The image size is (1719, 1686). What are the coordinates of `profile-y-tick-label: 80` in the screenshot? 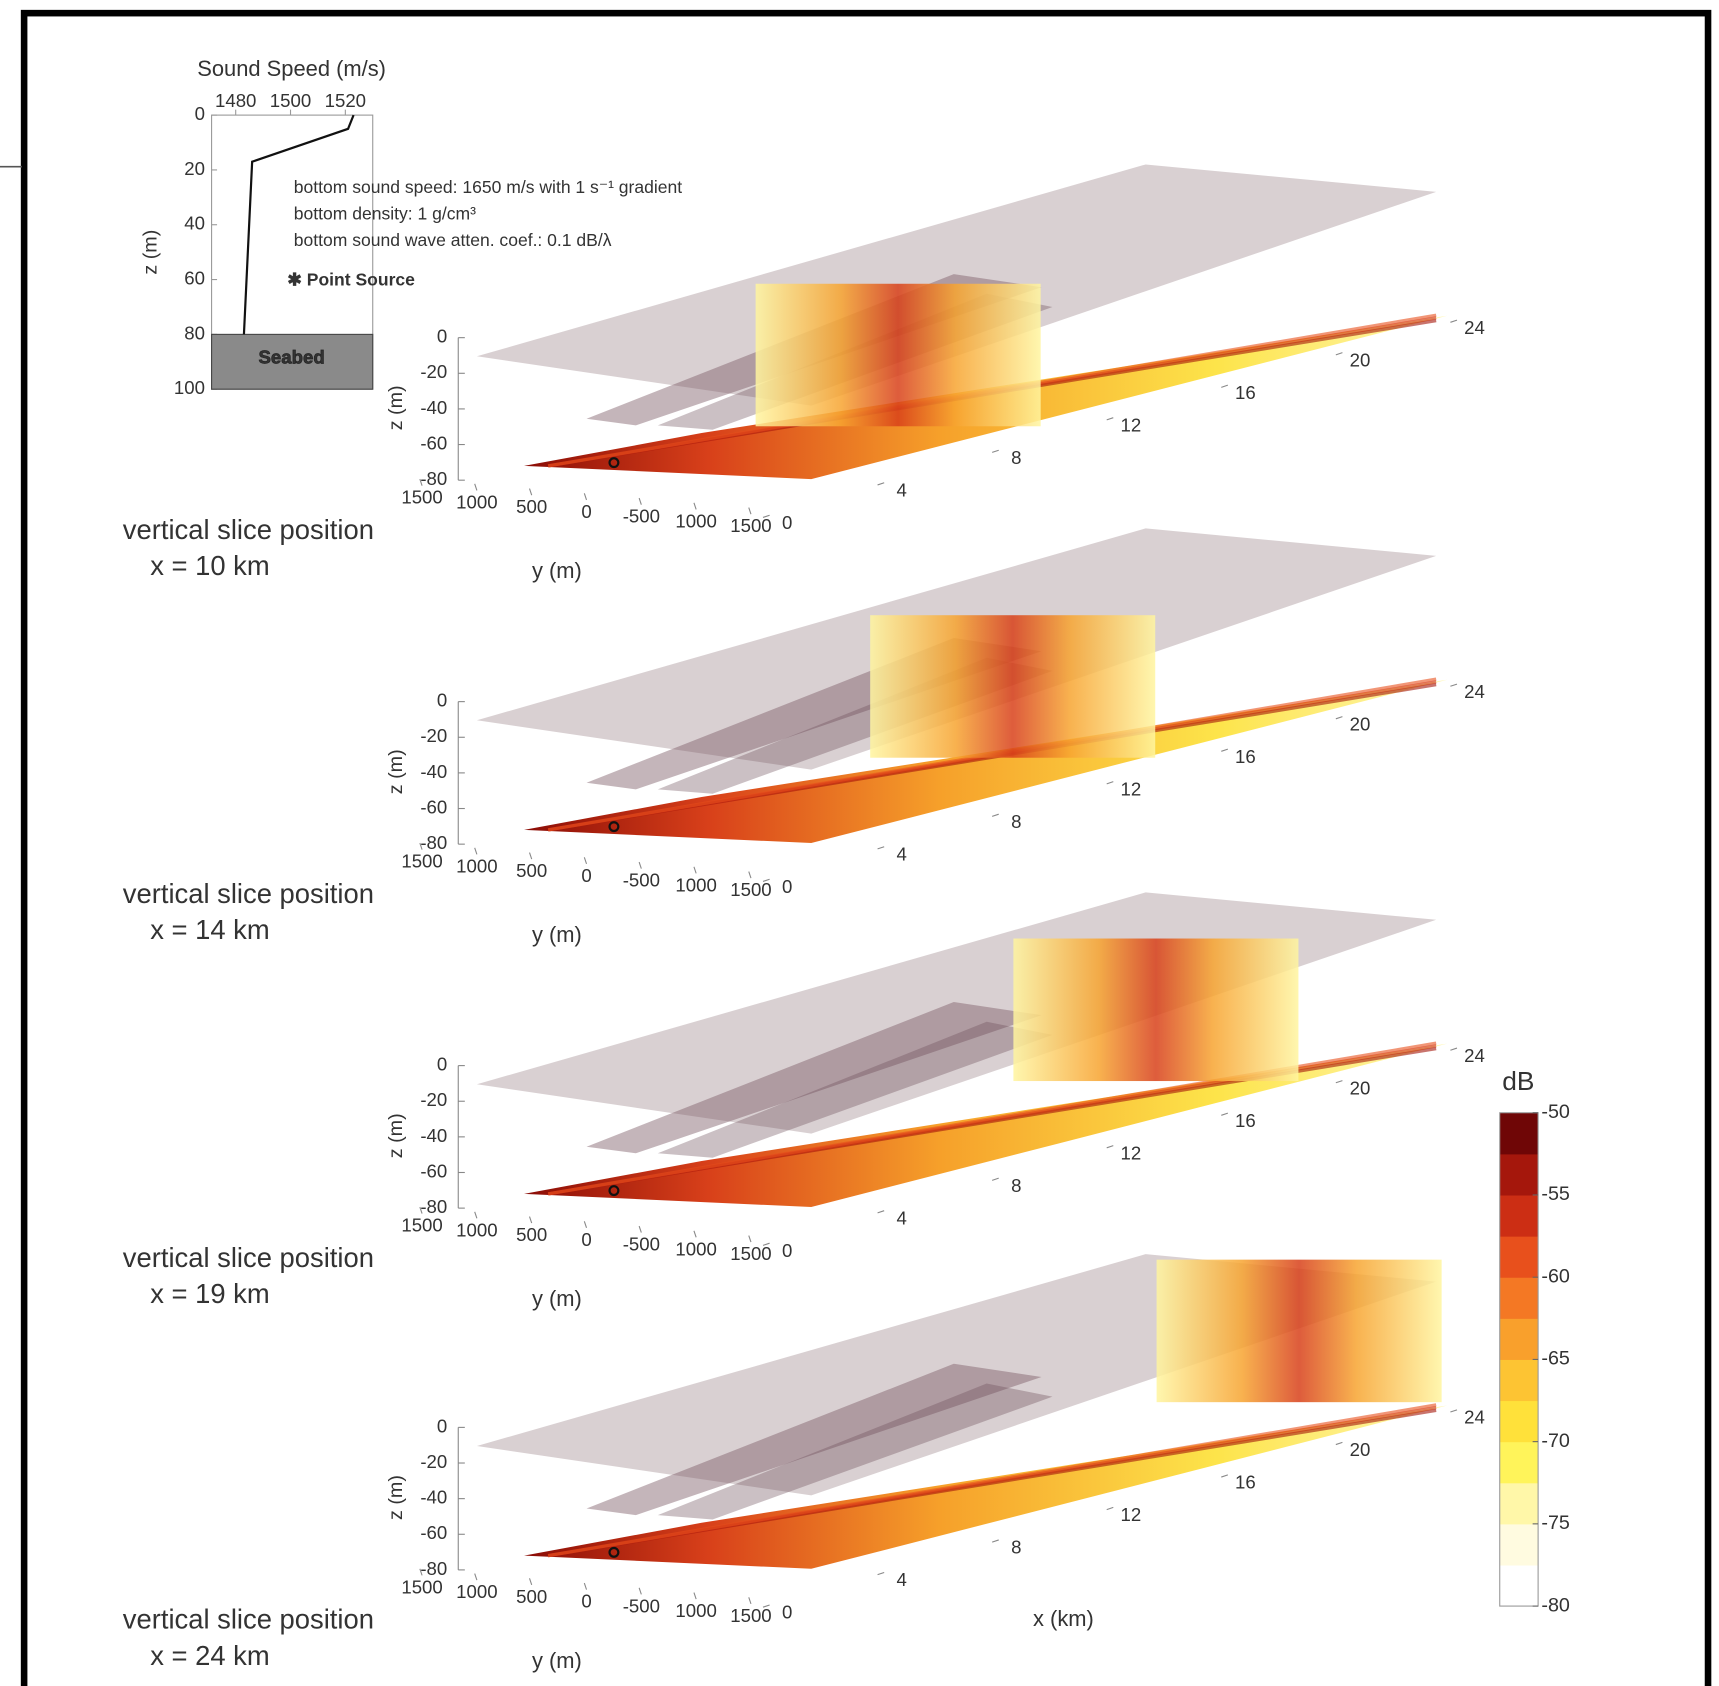 It's located at (194, 332).